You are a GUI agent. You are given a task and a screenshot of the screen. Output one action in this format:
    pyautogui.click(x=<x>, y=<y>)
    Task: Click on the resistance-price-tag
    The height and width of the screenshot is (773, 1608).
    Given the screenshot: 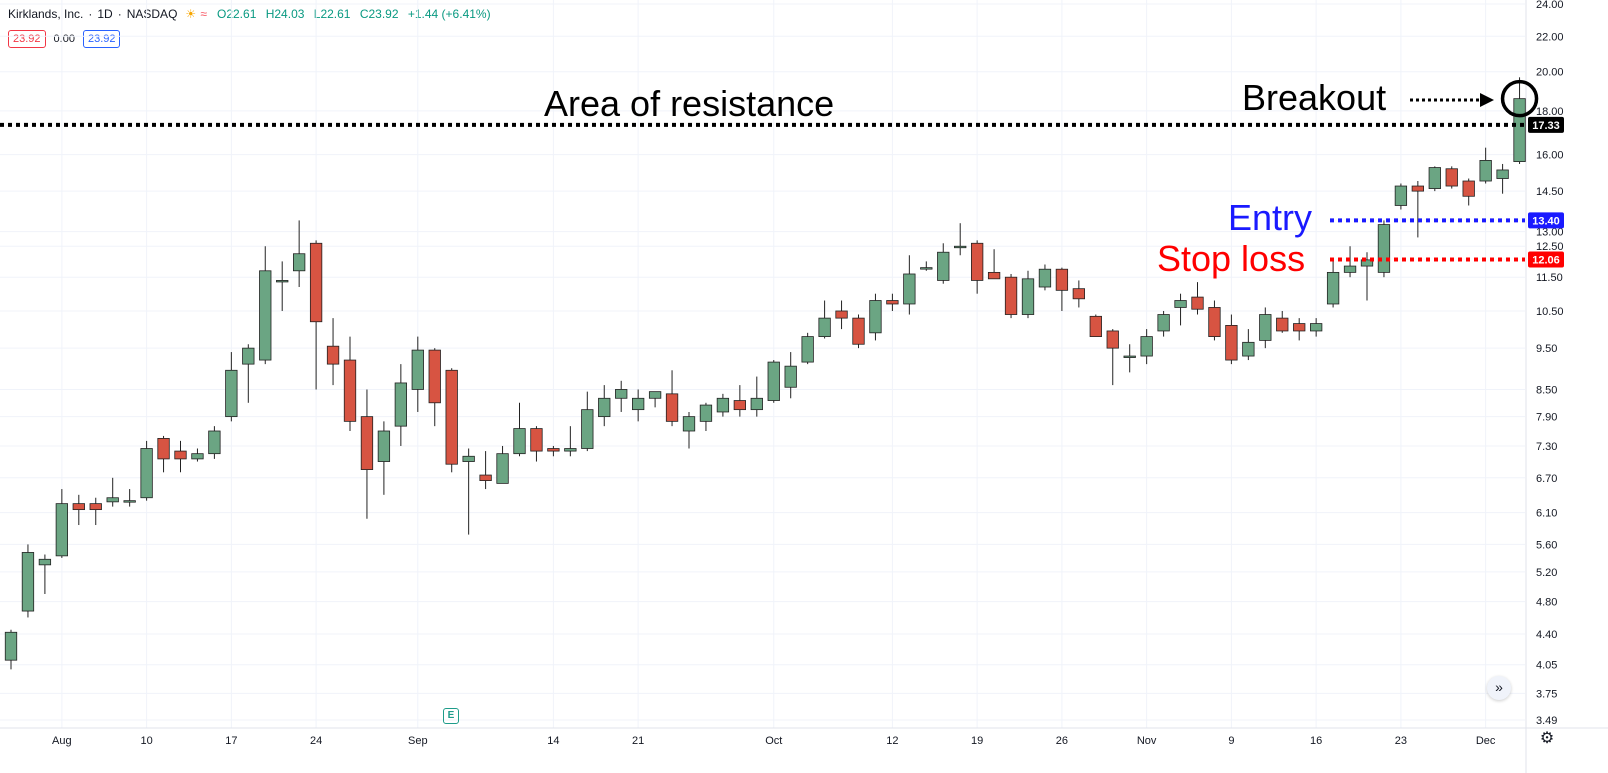 What is the action you would take?
    pyautogui.click(x=1546, y=124)
    